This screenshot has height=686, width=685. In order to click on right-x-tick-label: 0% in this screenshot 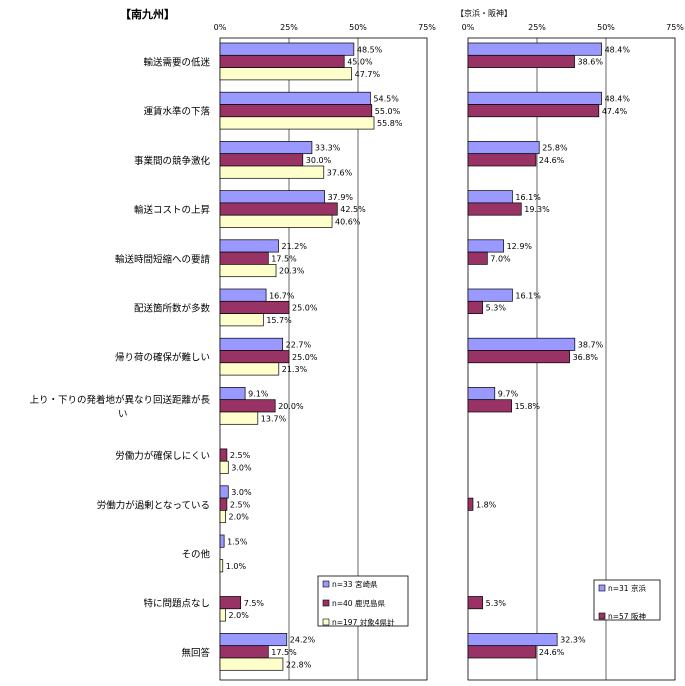, I will do `click(468, 27)`.